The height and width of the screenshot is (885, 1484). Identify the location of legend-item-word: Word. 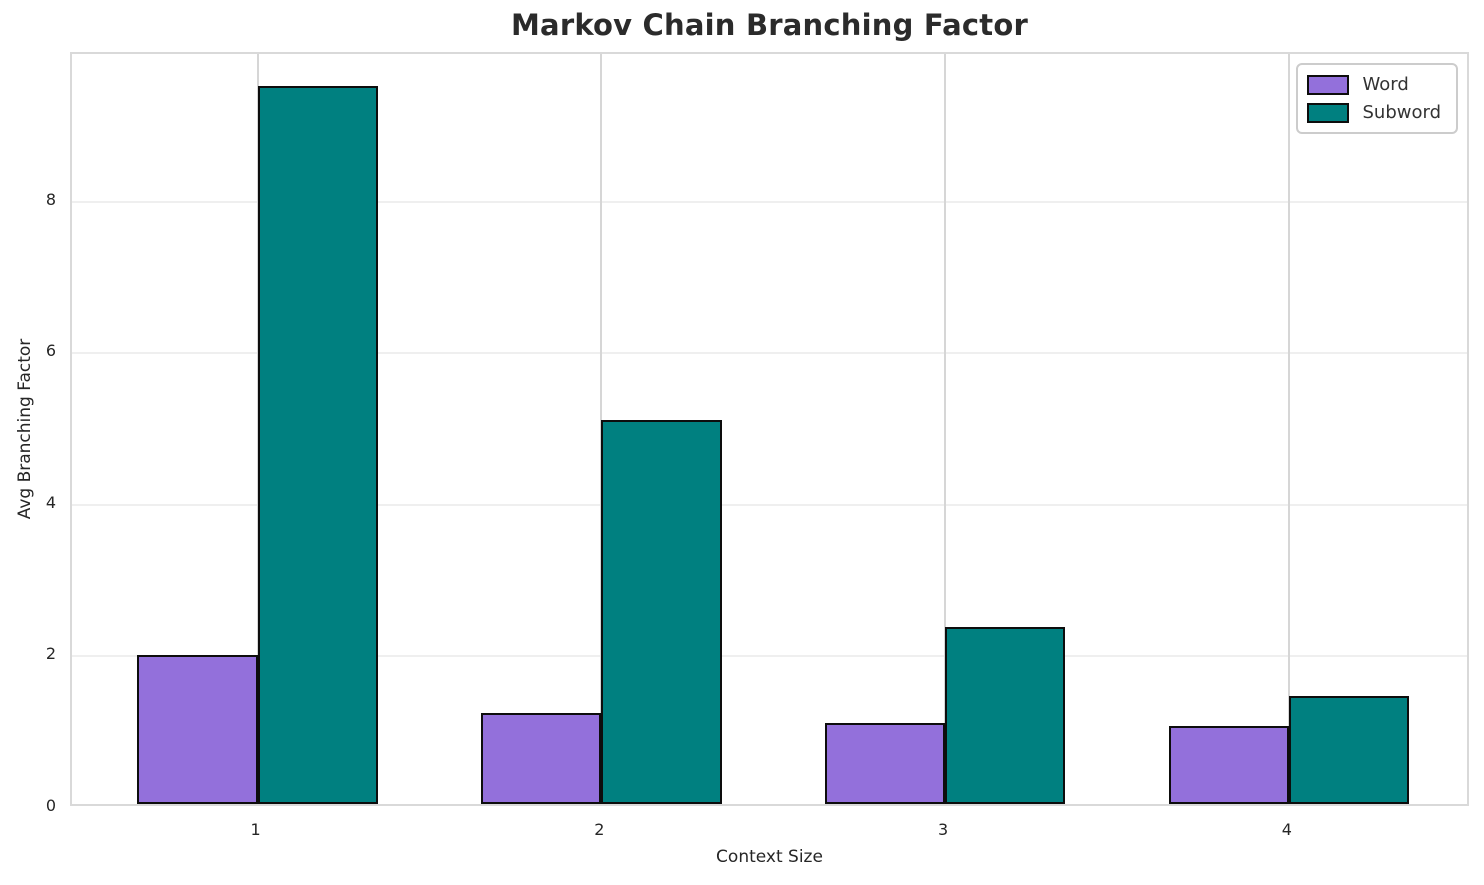
(1374, 84).